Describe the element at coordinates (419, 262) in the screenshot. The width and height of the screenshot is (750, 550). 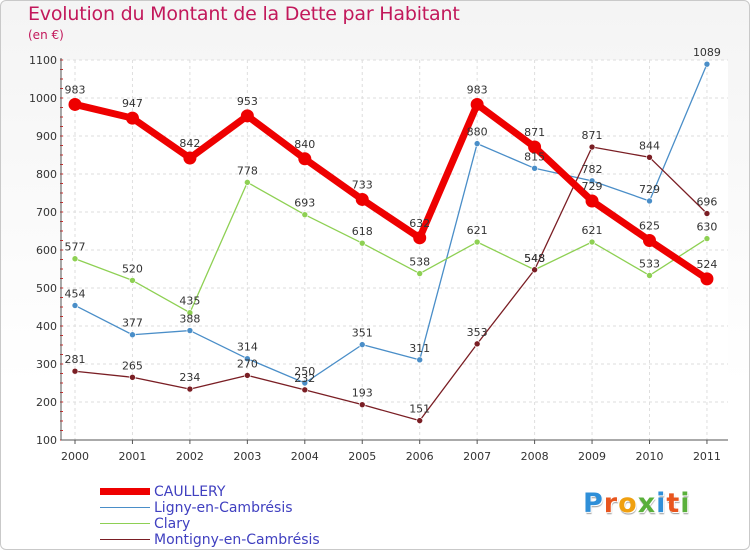
I see `data-label-2: 538` at that location.